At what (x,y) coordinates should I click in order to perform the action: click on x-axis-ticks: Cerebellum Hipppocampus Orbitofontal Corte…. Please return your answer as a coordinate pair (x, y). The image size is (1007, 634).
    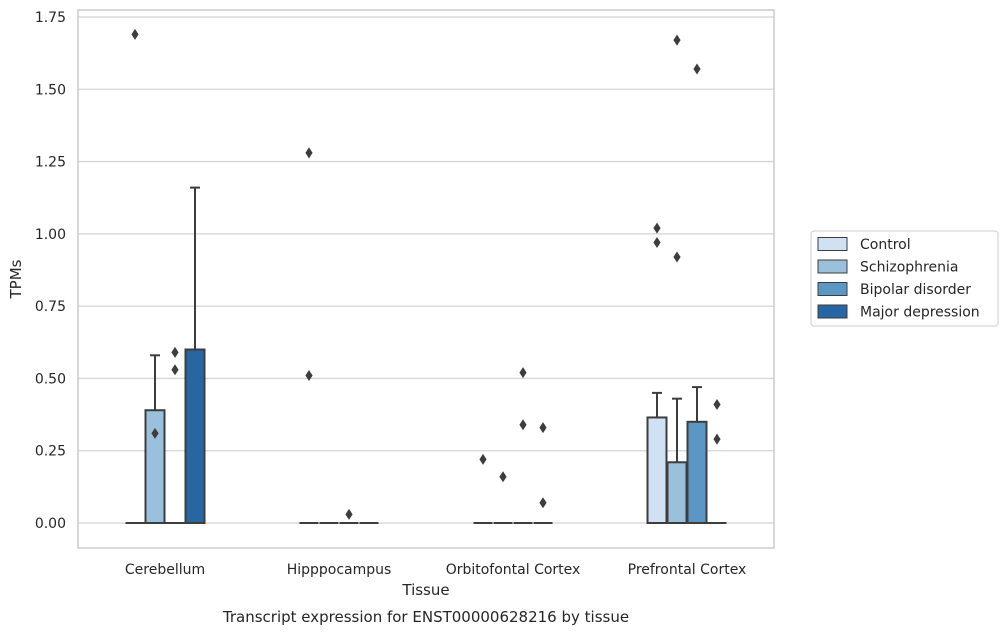
    Looking at the image, I should click on (435, 570).